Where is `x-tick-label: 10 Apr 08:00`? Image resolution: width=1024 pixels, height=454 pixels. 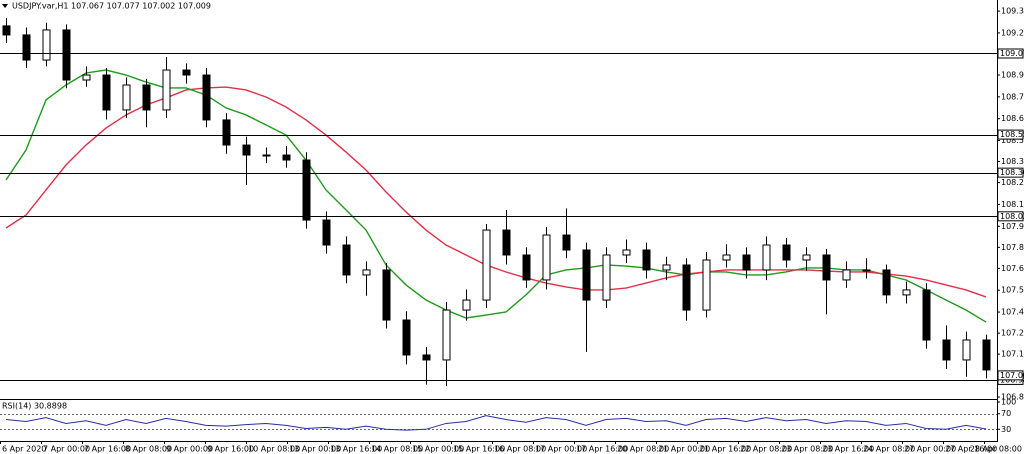
x-tick-label: 10 Apr 08:00 is located at coordinates (274, 449).